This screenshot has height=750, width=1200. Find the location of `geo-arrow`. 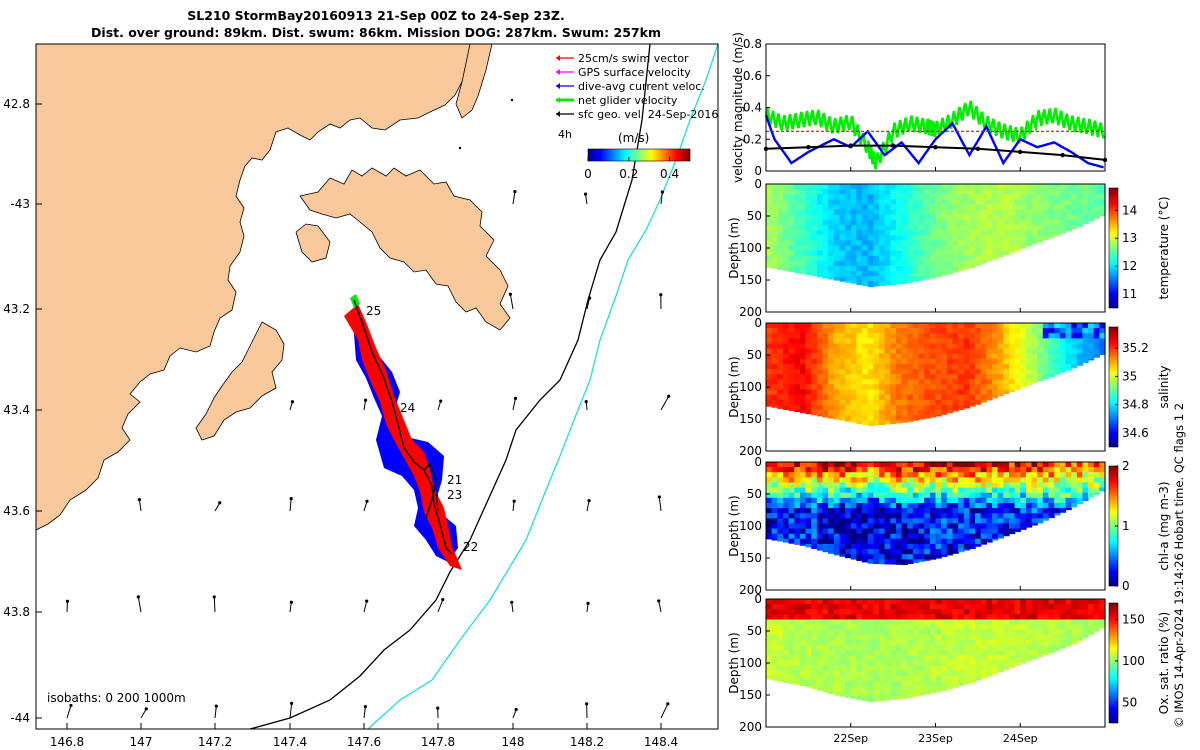

geo-arrow is located at coordinates (365, 506).